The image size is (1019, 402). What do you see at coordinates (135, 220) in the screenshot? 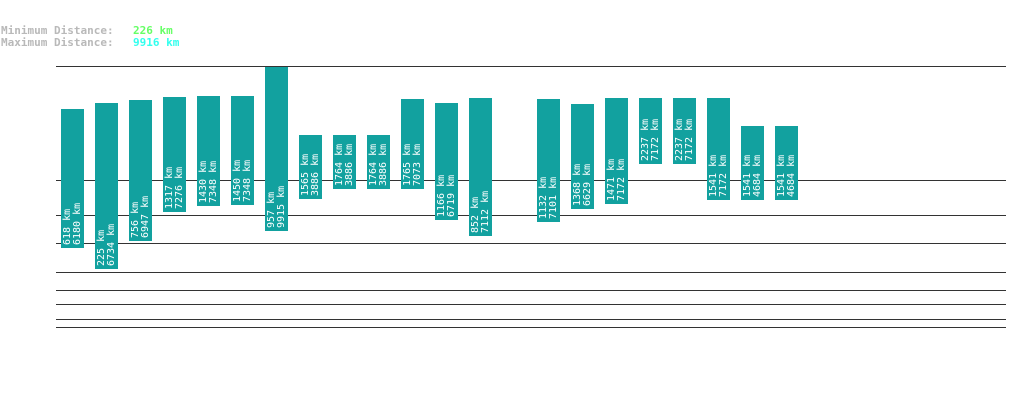
I see `min-distance-data-label: 756 km` at bounding box center [135, 220].